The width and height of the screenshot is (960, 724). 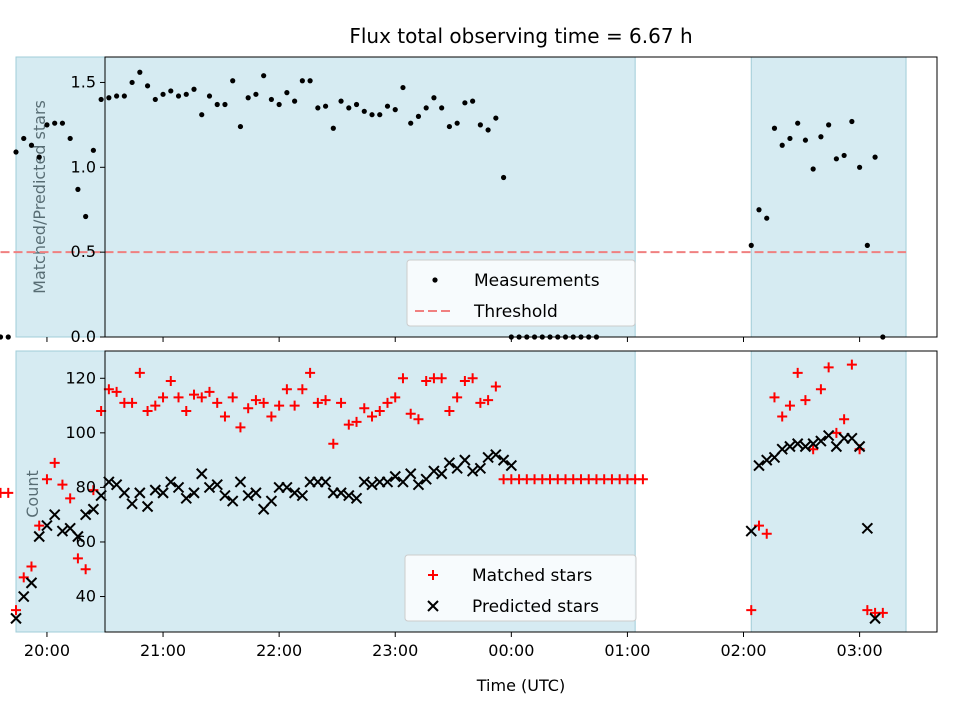 I want to click on y-tick-label: 0.0, so click(x=83, y=336).